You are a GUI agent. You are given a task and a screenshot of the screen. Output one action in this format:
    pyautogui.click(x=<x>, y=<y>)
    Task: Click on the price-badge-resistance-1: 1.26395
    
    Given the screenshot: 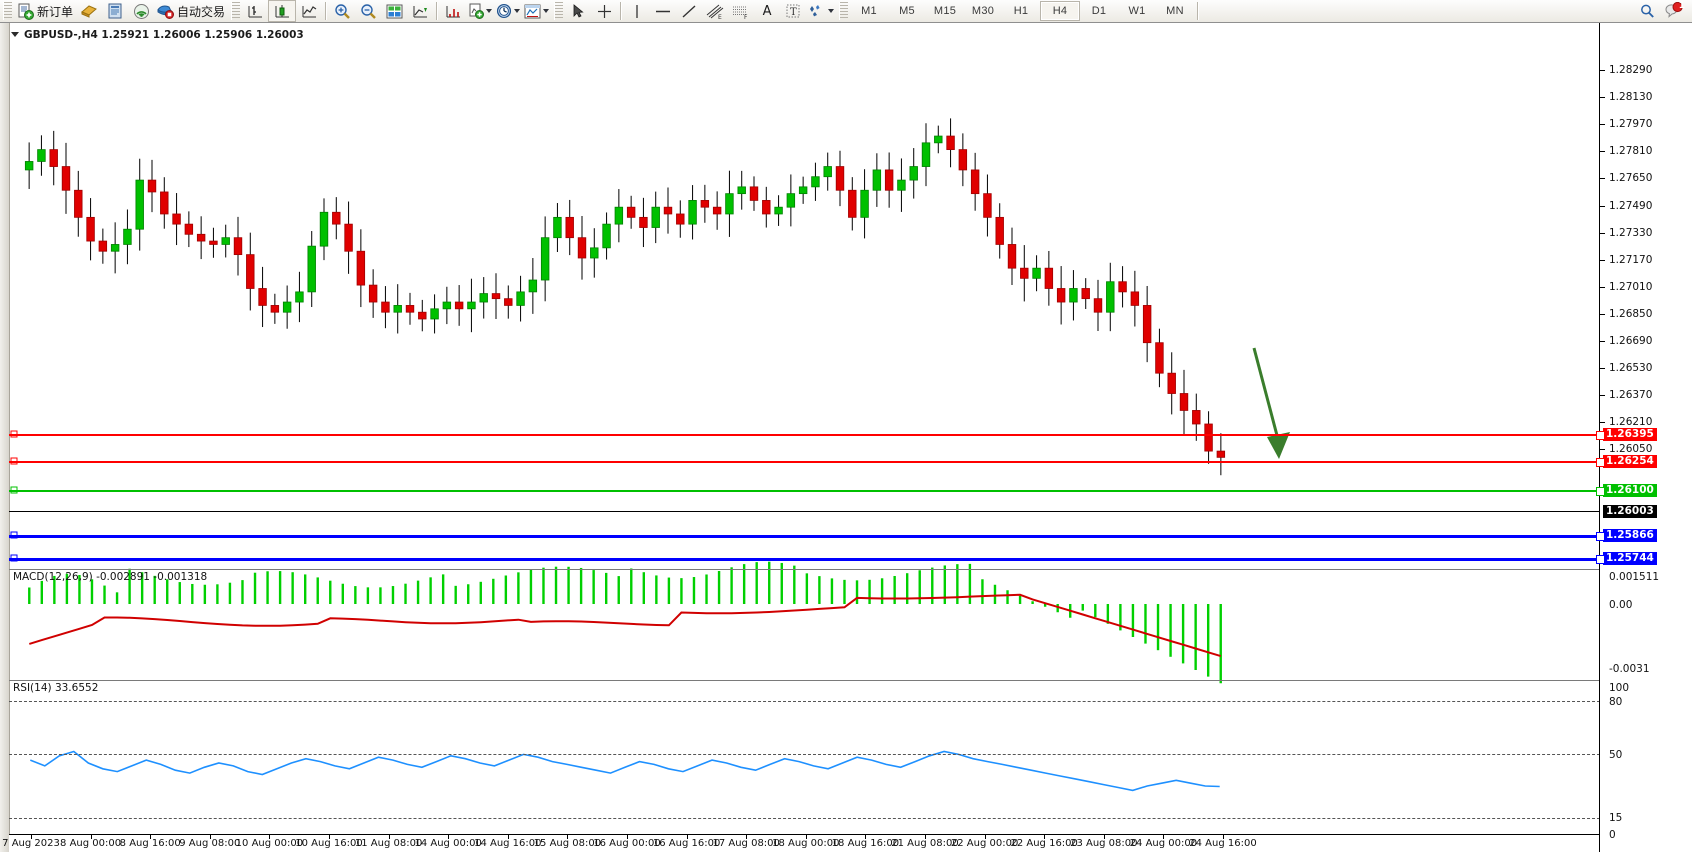 What is the action you would take?
    pyautogui.click(x=1630, y=434)
    